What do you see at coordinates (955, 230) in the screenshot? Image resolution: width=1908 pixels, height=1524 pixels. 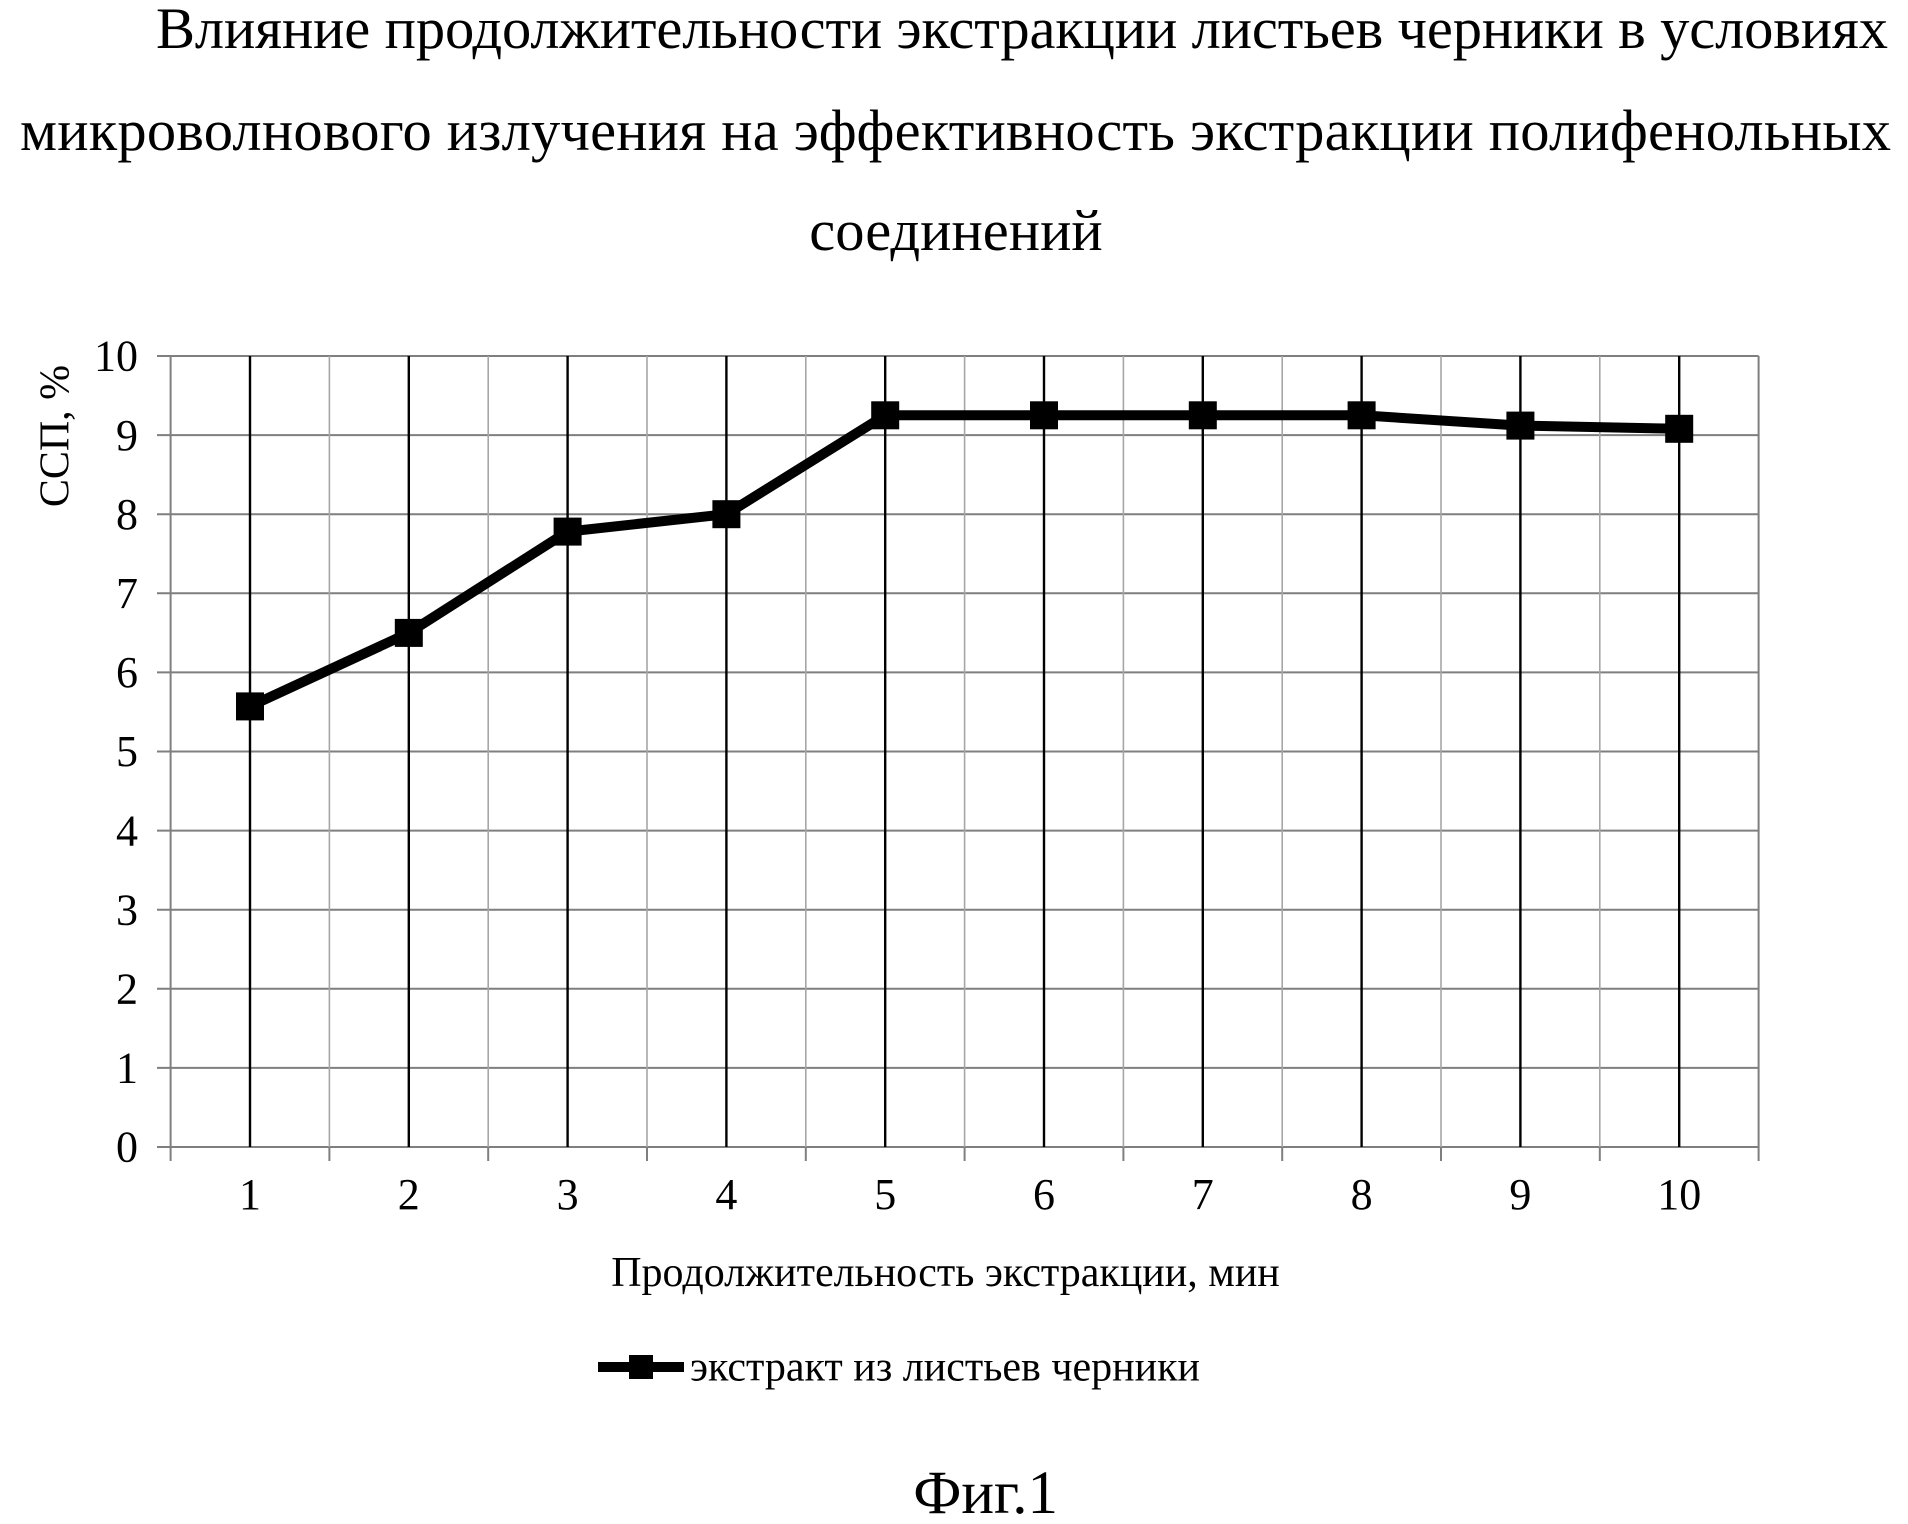 I see `svg-text: соединений` at bounding box center [955, 230].